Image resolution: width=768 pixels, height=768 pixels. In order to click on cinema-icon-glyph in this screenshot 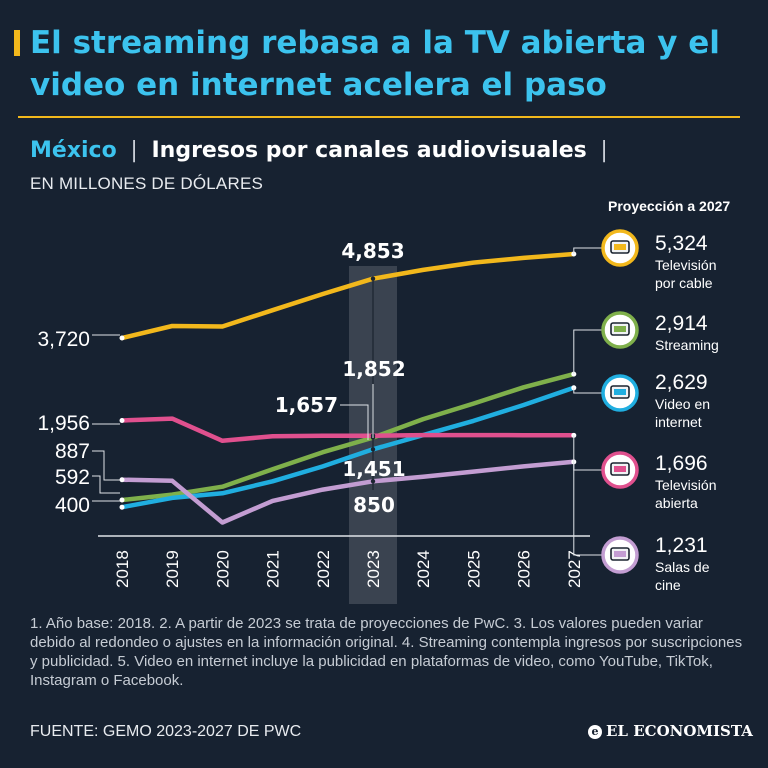, I will do `click(620, 554)`.